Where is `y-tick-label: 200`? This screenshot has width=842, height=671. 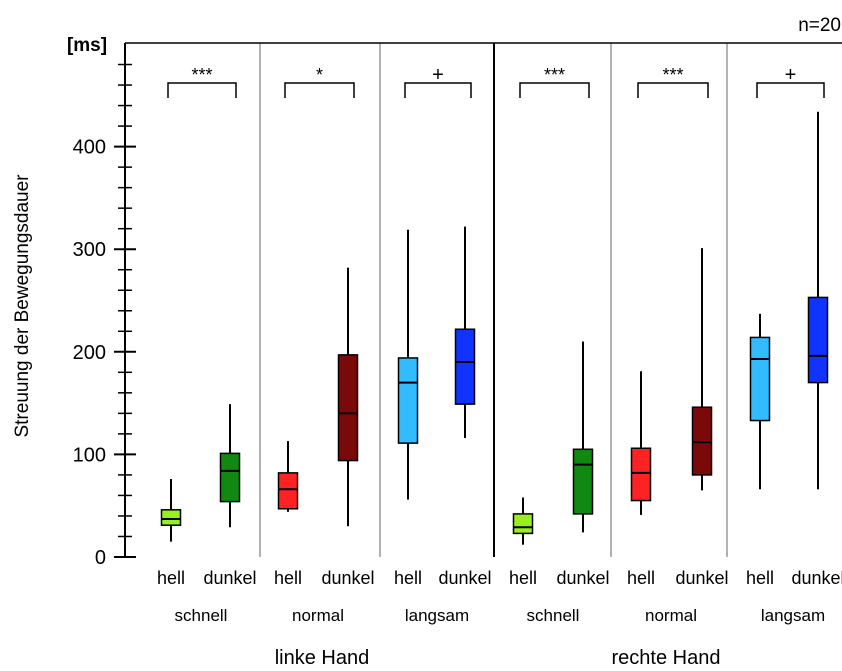
y-tick-label: 200 is located at coordinates (89, 353).